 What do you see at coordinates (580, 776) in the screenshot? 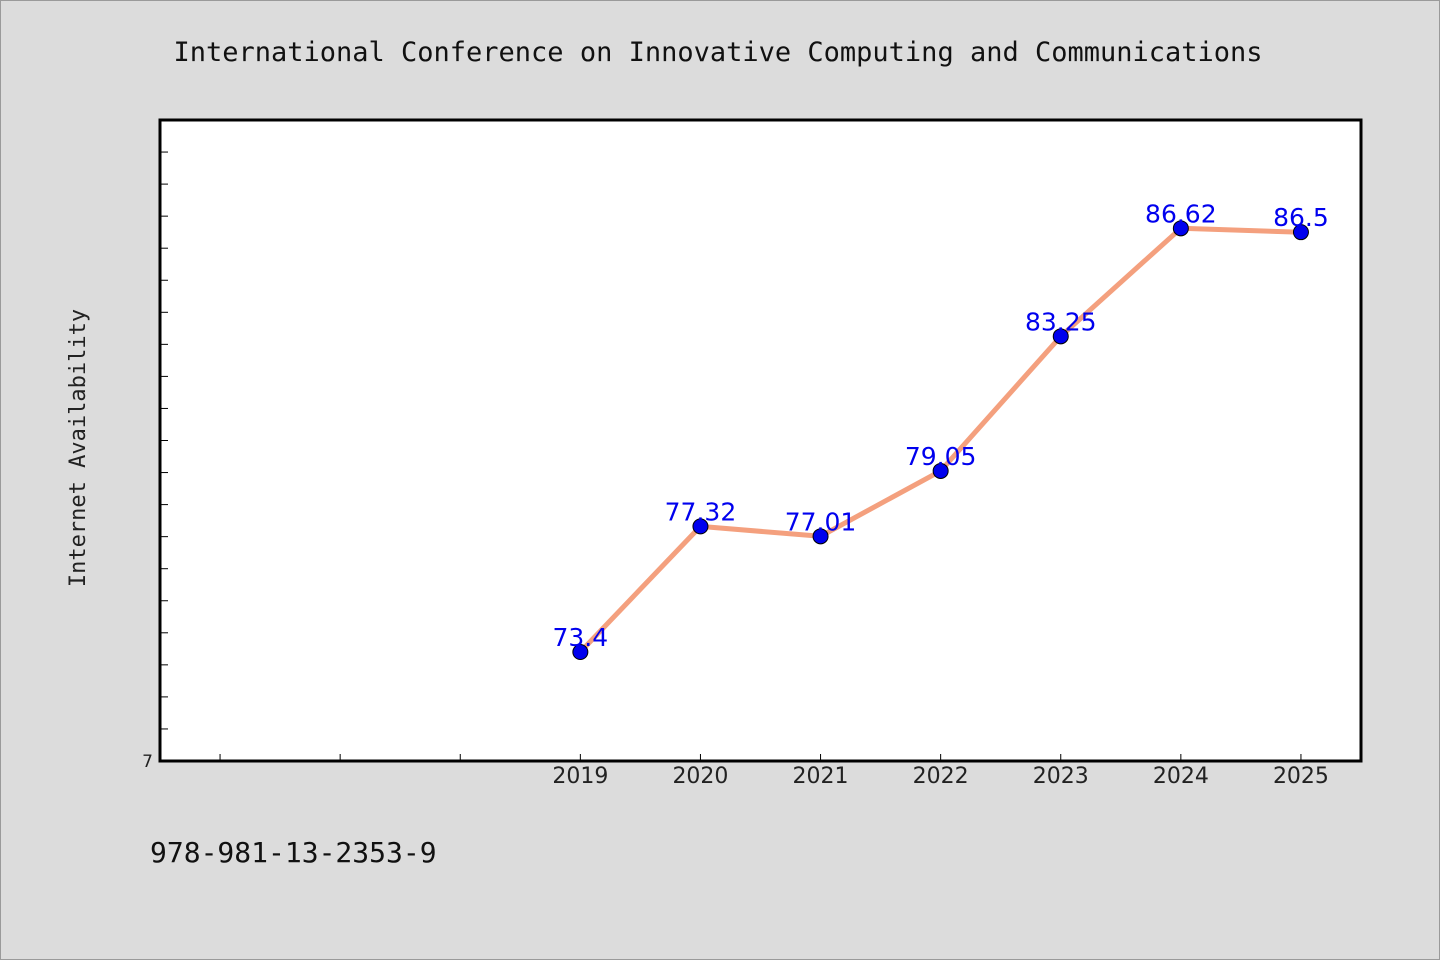
I see `x-tick-label: 2019` at bounding box center [580, 776].